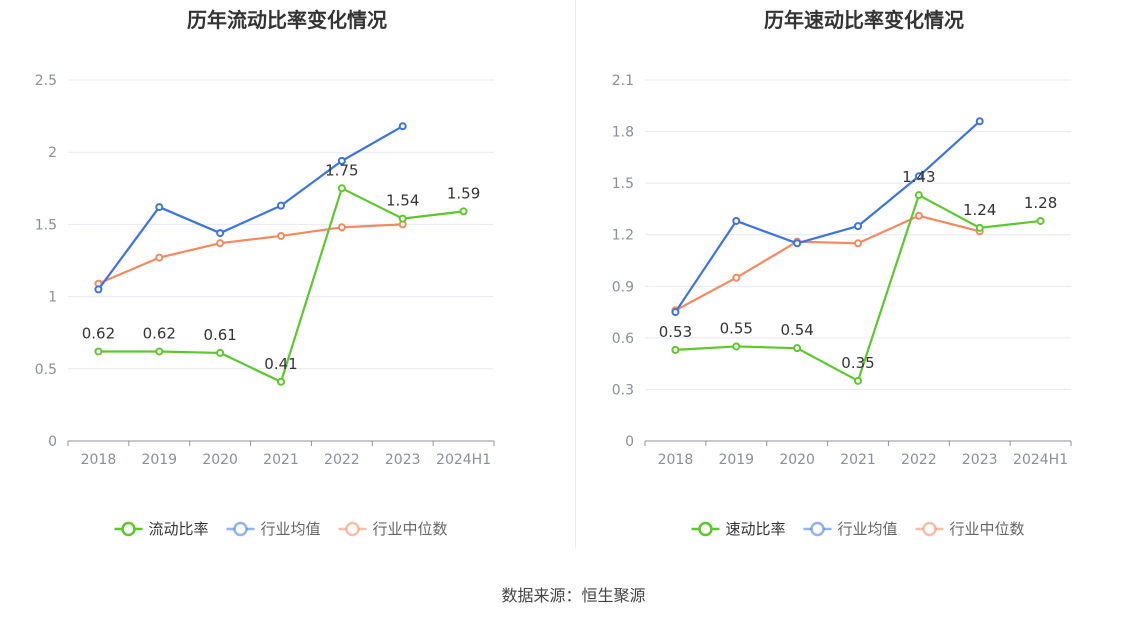 Image resolution: width=1147 pixels, height=619 pixels. Describe the element at coordinates (341, 170) in the screenshot. I see `data-label: 1.75` at that location.